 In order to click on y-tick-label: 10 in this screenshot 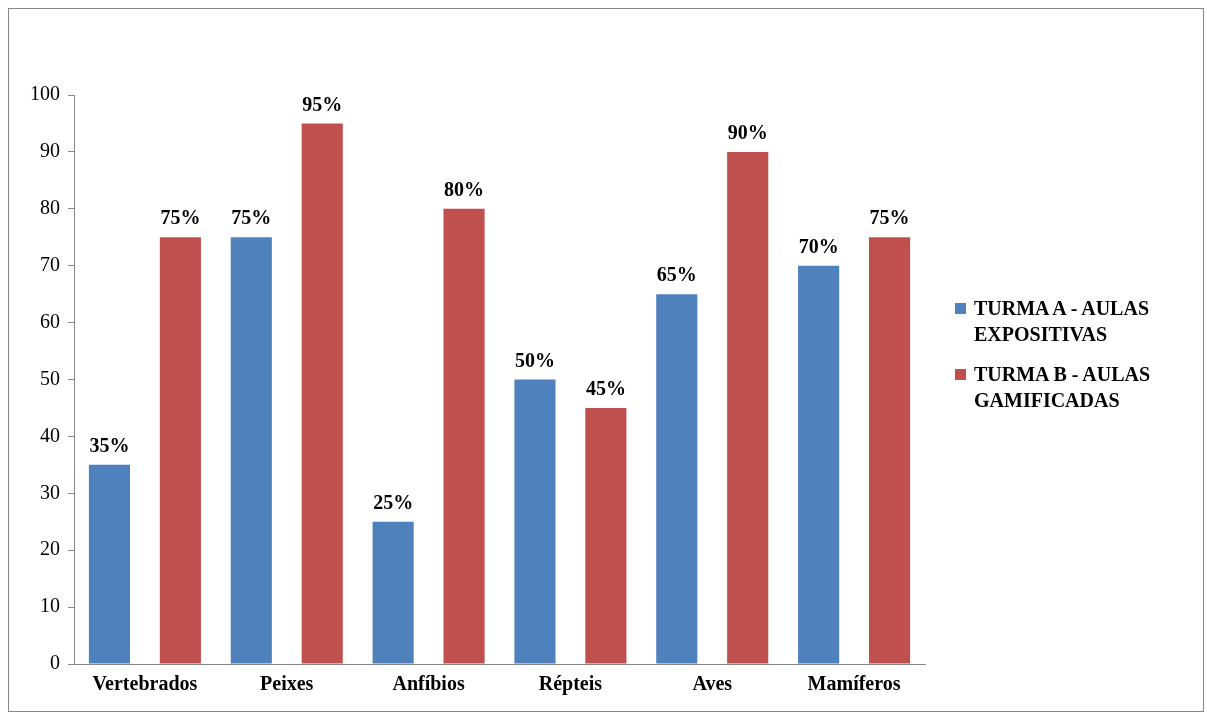, I will do `click(50, 605)`.